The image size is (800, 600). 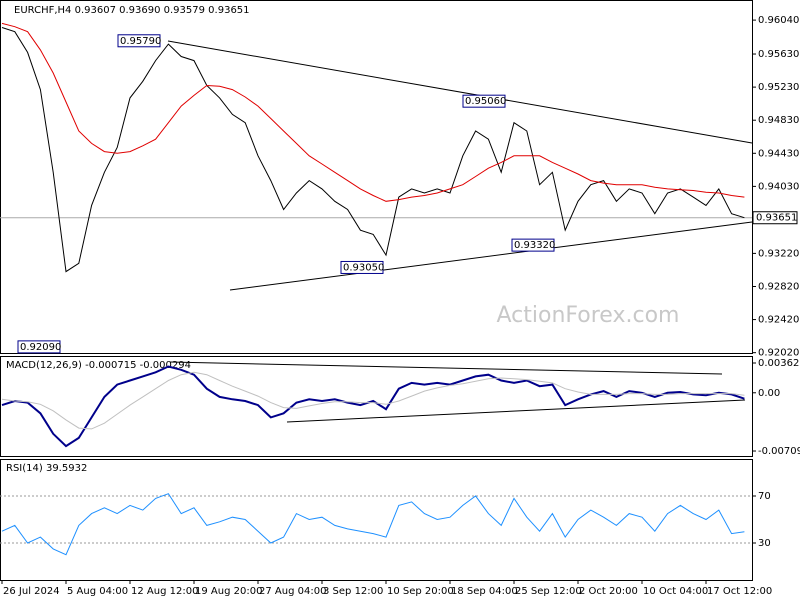 I want to click on y-tick-label: 0.92020, so click(x=778, y=353).